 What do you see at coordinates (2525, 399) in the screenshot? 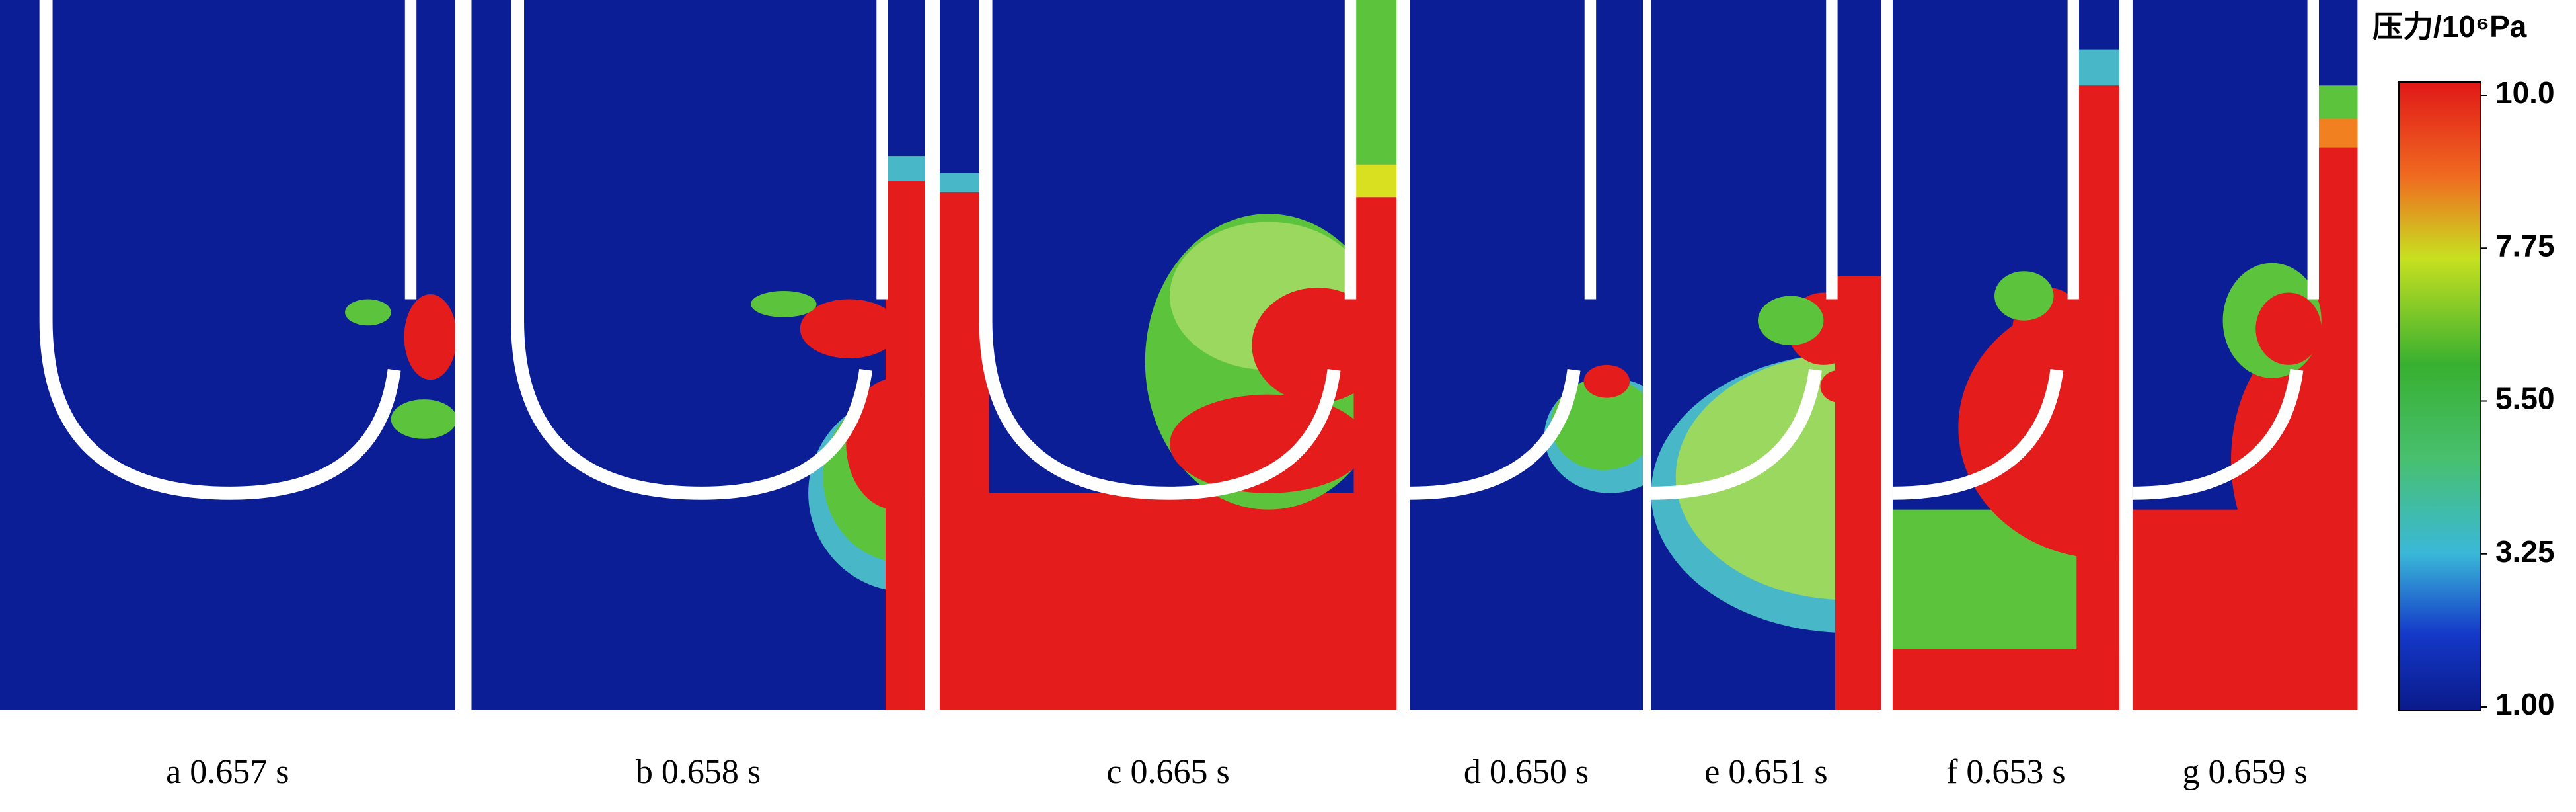
I see `colorbar-tick-label: 5.50` at bounding box center [2525, 399].